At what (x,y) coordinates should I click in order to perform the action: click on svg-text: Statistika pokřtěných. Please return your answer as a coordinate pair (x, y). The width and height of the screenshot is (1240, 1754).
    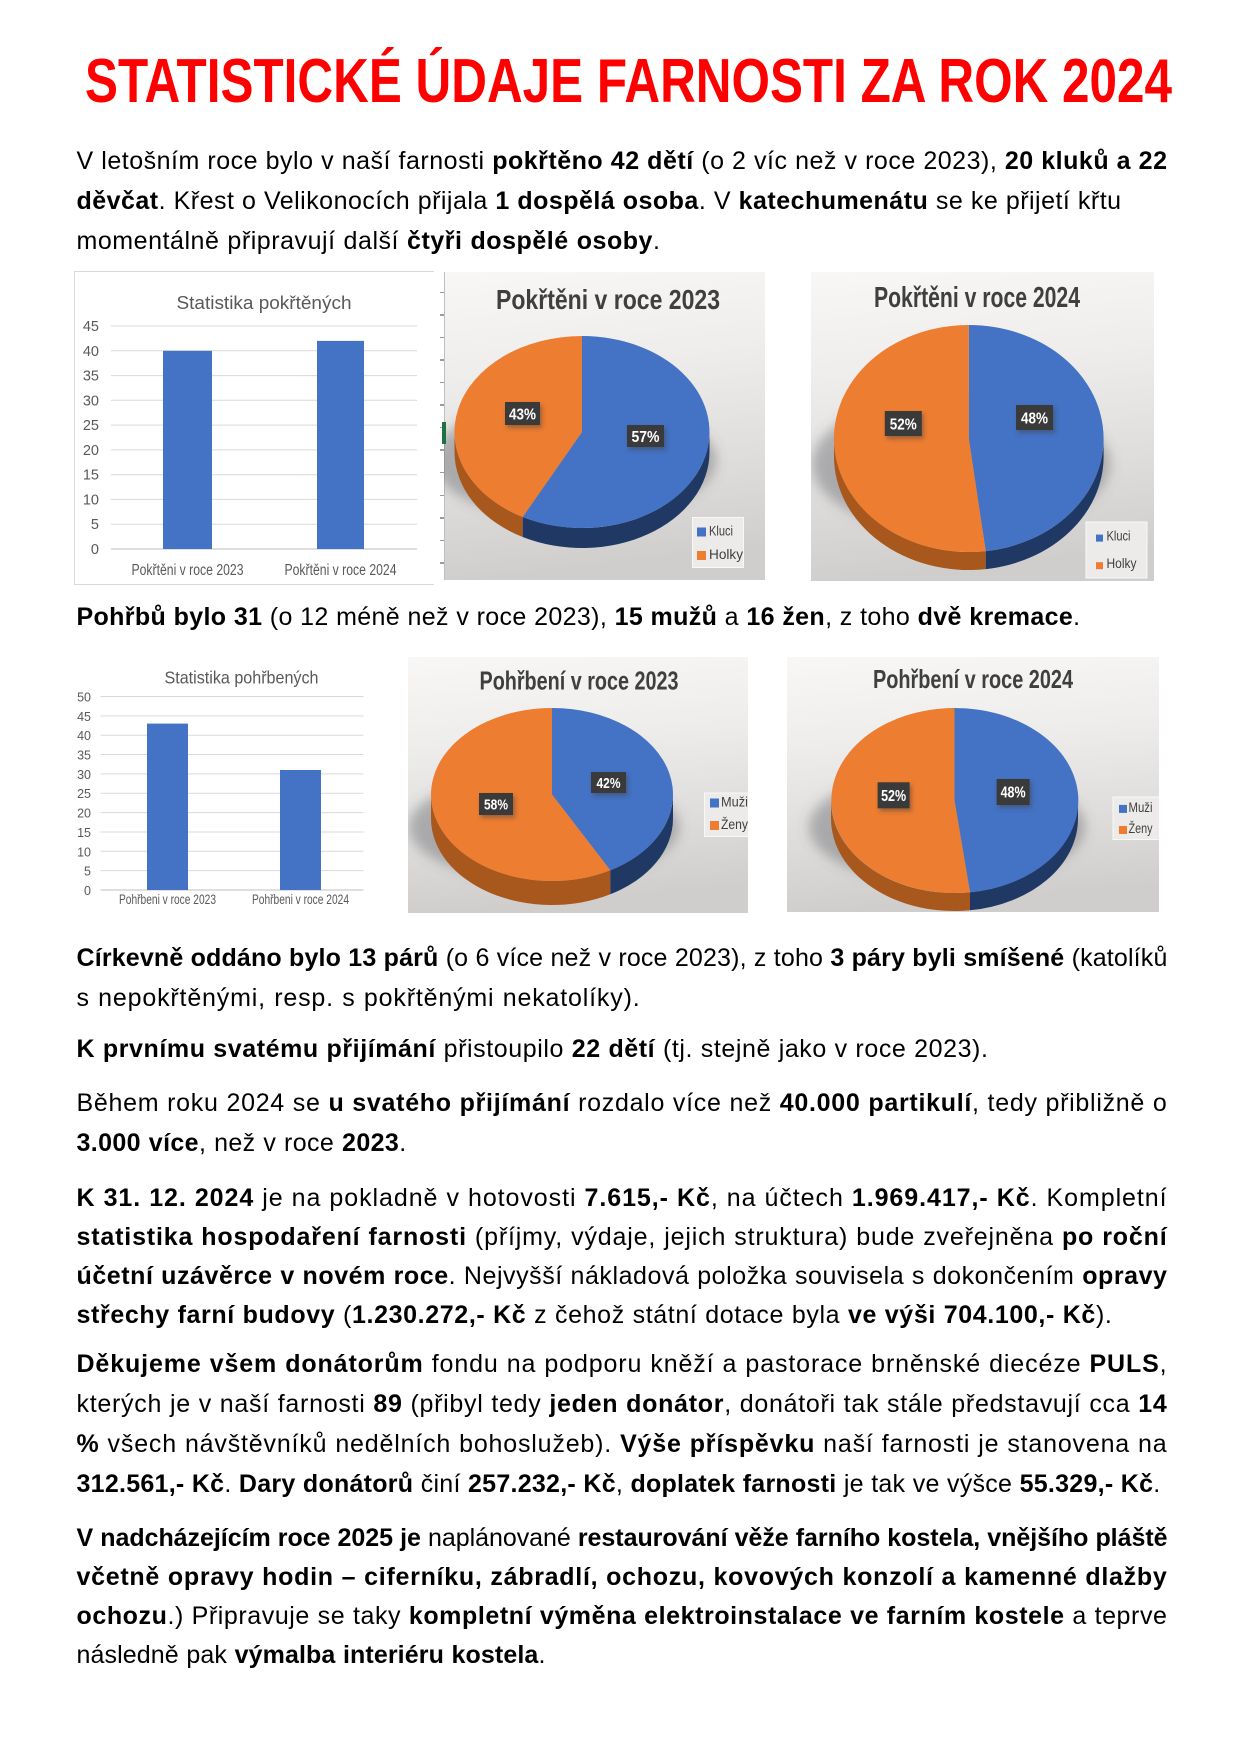
    Looking at the image, I should click on (264, 302).